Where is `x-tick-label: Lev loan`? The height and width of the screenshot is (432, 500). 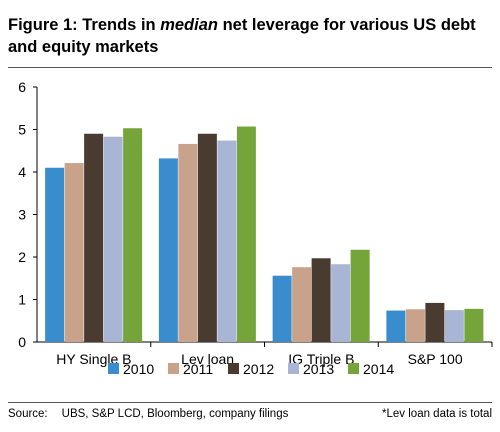
x-tick-label: Lev loan is located at coordinates (207, 359).